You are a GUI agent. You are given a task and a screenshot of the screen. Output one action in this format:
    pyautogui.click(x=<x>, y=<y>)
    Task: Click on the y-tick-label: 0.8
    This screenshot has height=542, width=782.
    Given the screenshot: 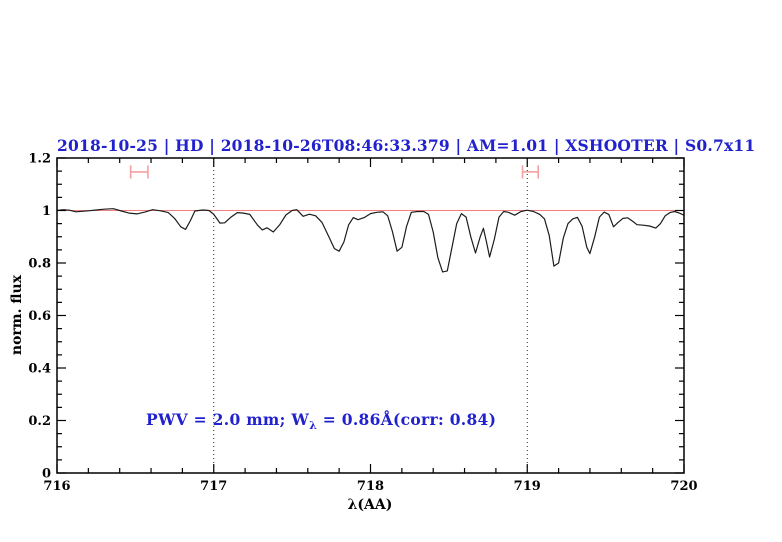 What is the action you would take?
    pyautogui.click(x=39, y=264)
    